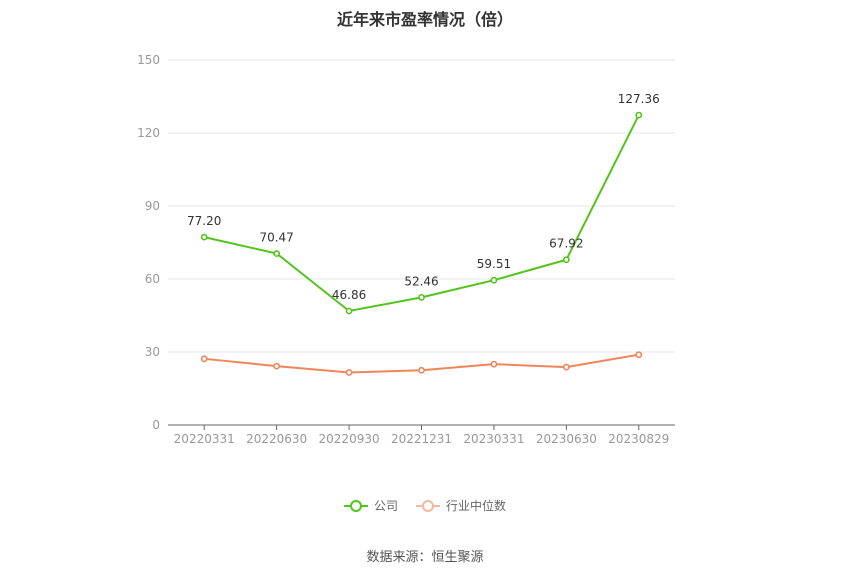 The image size is (850, 575). Describe the element at coordinates (148, 60) in the screenshot. I see `y-tick-label: 150` at that location.